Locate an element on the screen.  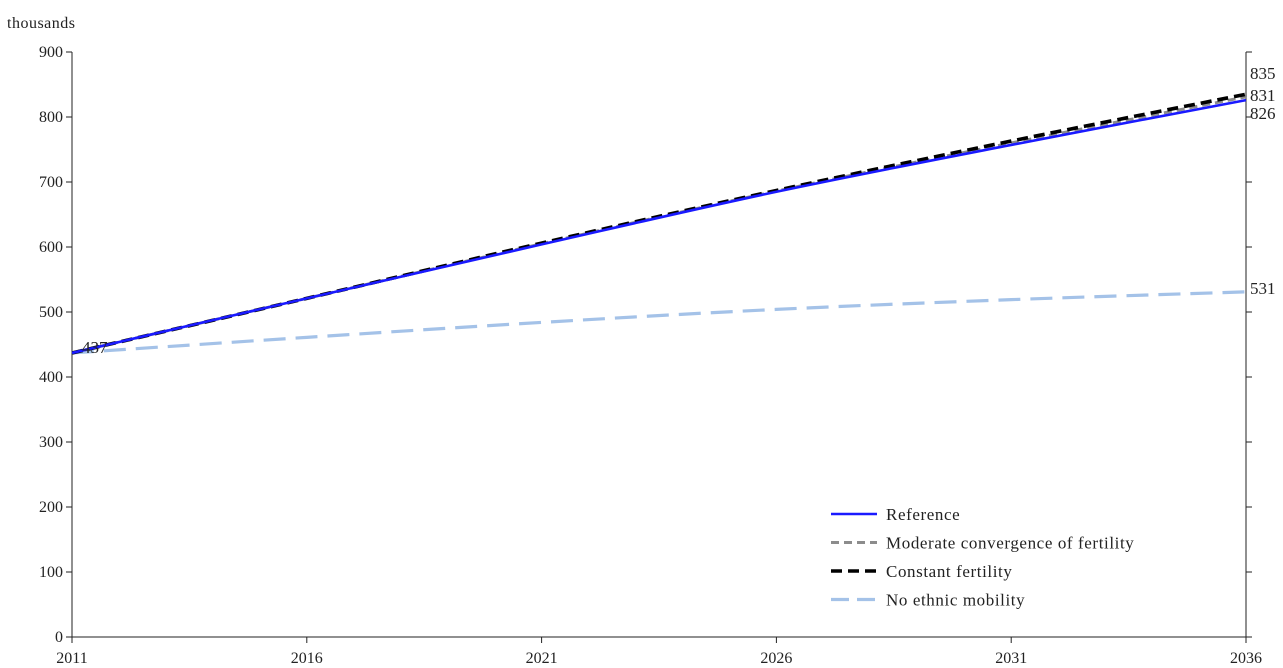
y-tick-label: 700 is located at coordinates (51, 182).